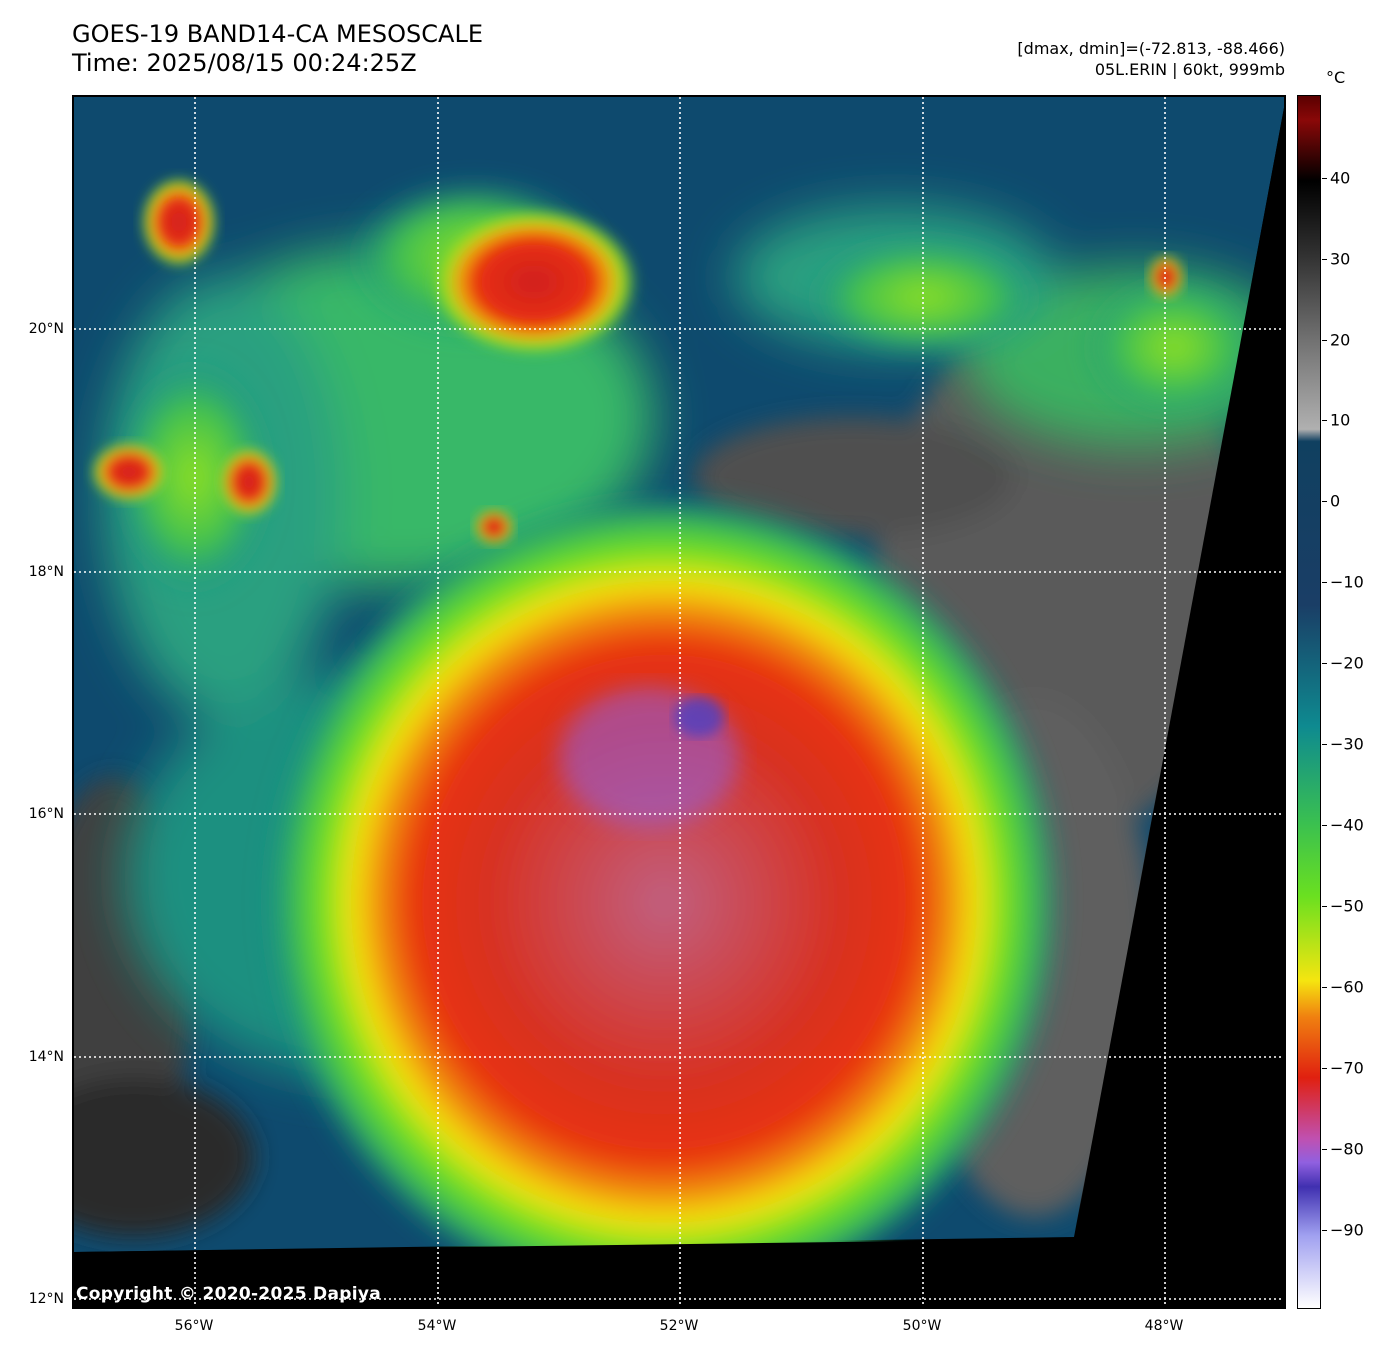 Image resolution: width=1390 pixels, height=1359 pixels. What do you see at coordinates (46, 1057) in the screenshot?
I see `lat-label-14n: 14°N` at bounding box center [46, 1057].